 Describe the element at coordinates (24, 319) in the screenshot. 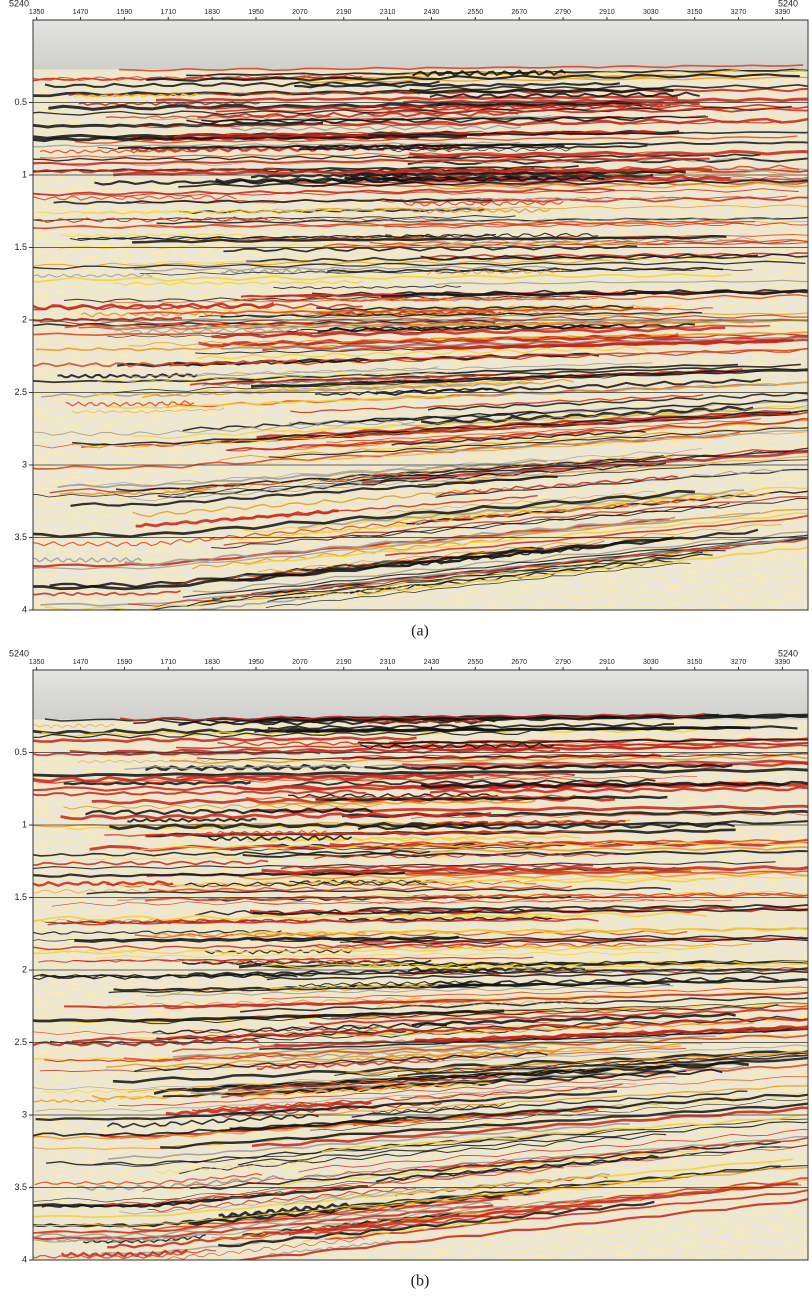

I see `y-tick-label: 2` at that location.